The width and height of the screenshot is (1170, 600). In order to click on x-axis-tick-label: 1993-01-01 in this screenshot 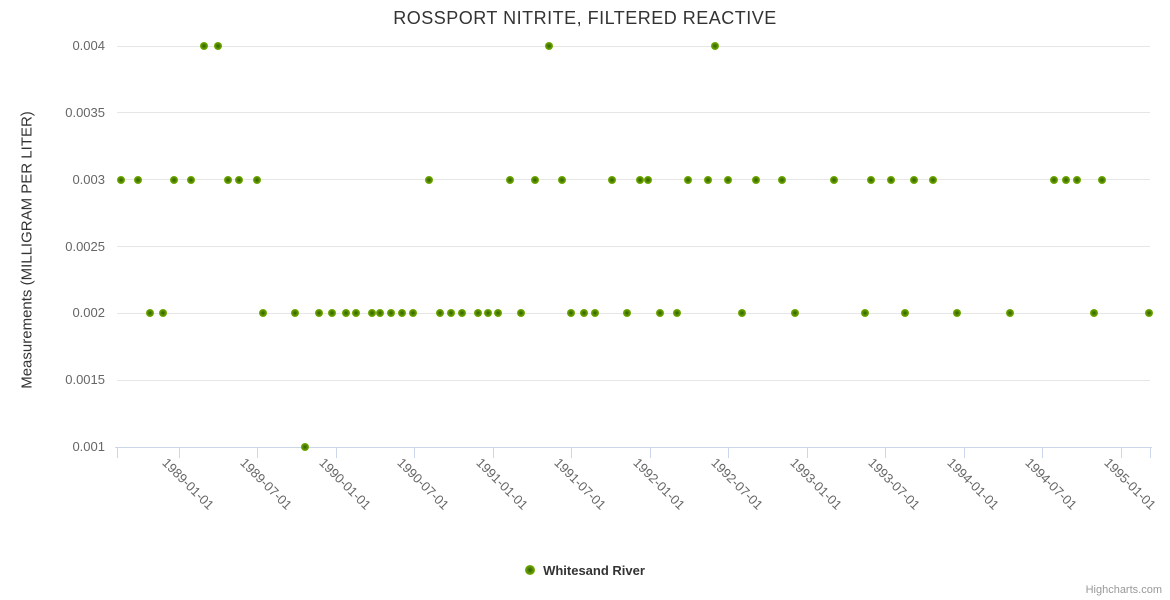, I will do `click(816, 484)`.